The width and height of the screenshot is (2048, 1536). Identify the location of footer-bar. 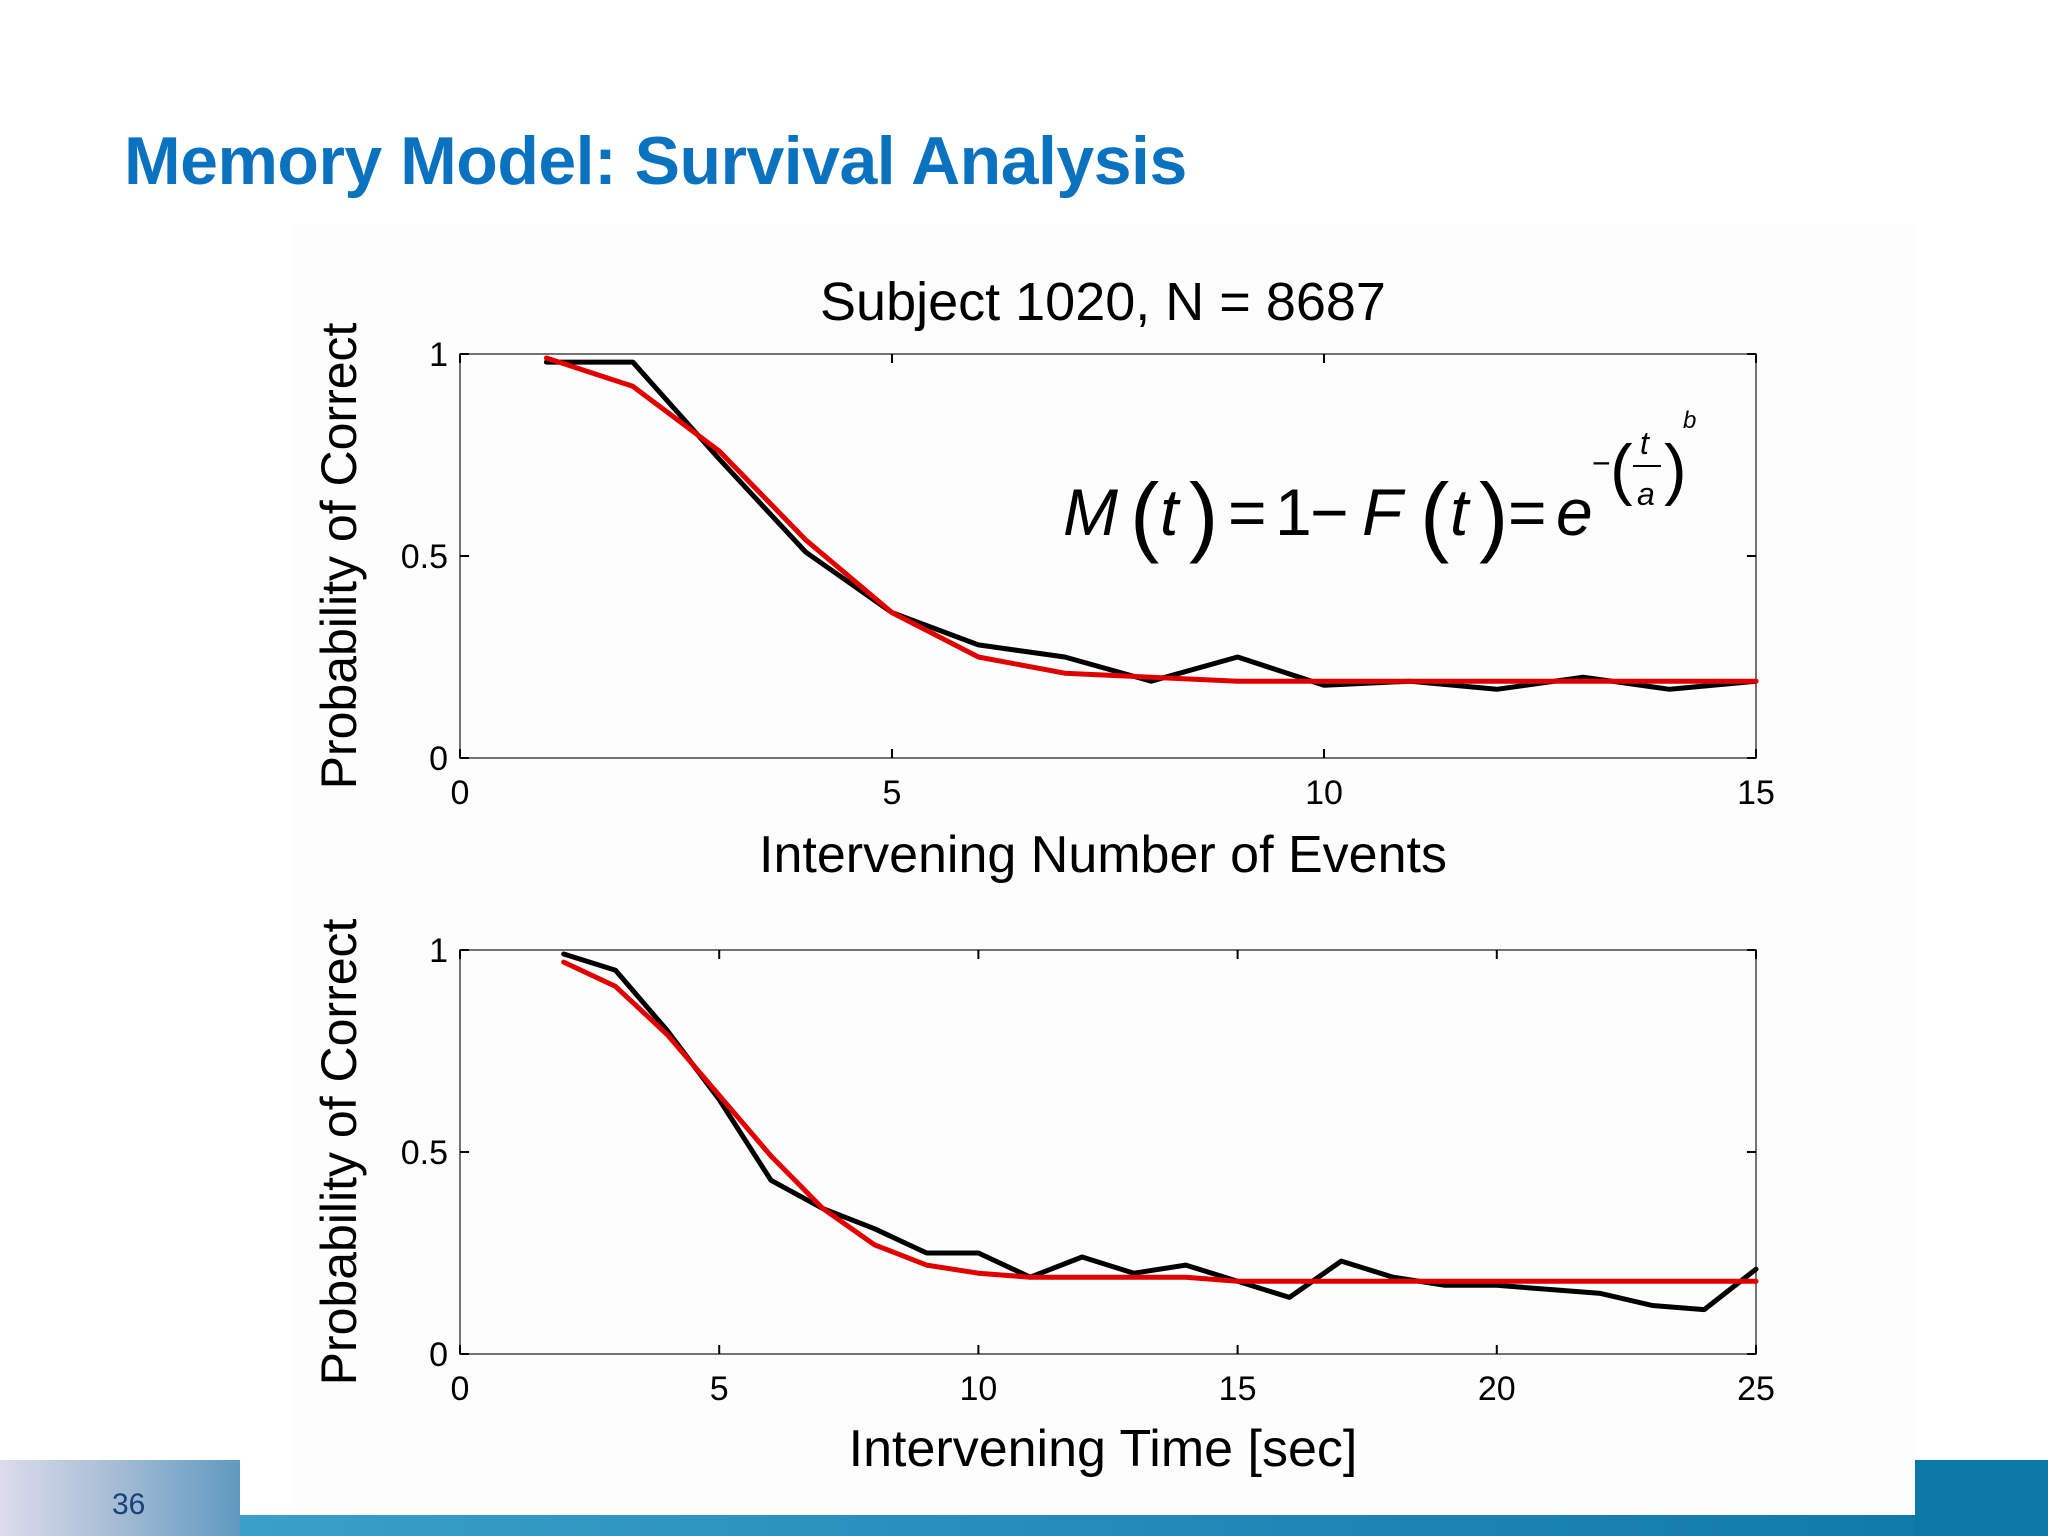
(1144, 1525).